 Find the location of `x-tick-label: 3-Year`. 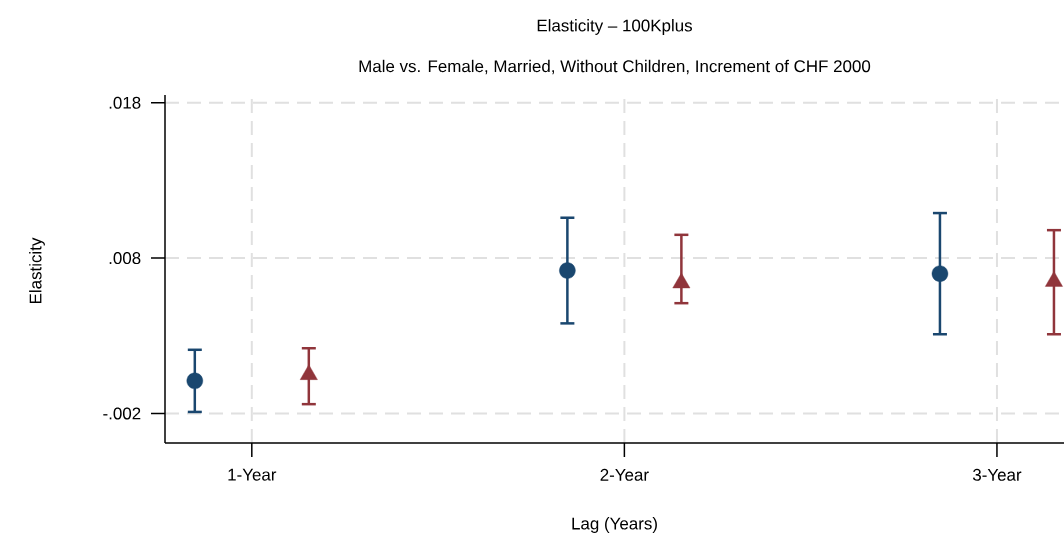

x-tick-label: 3-Year is located at coordinates (997, 474).